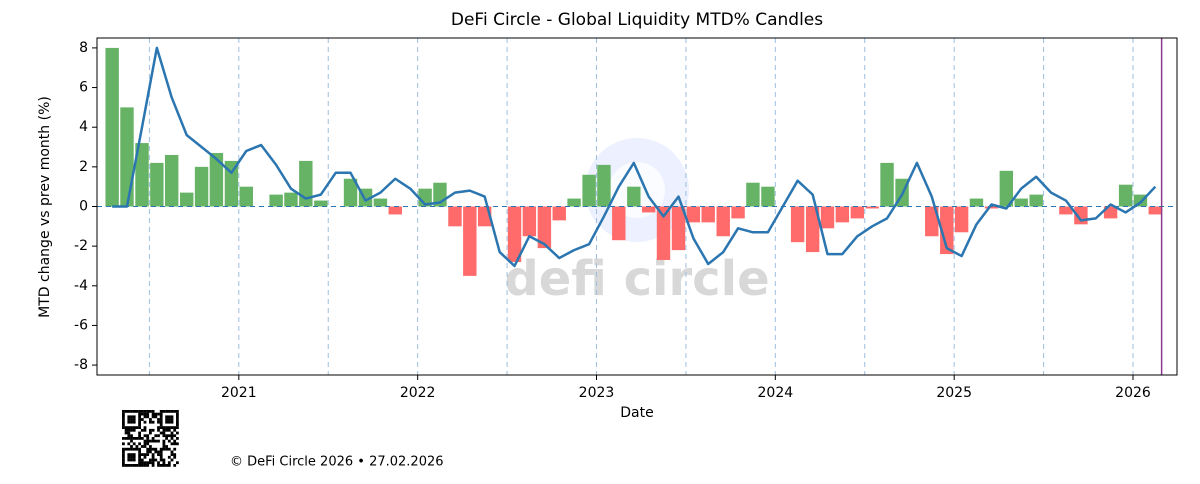 This screenshot has width=1200, height=484. What do you see at coordinates (636, 279) in the screenshot?
I see `watermark: defi circle` at bounding box center [636, 279].